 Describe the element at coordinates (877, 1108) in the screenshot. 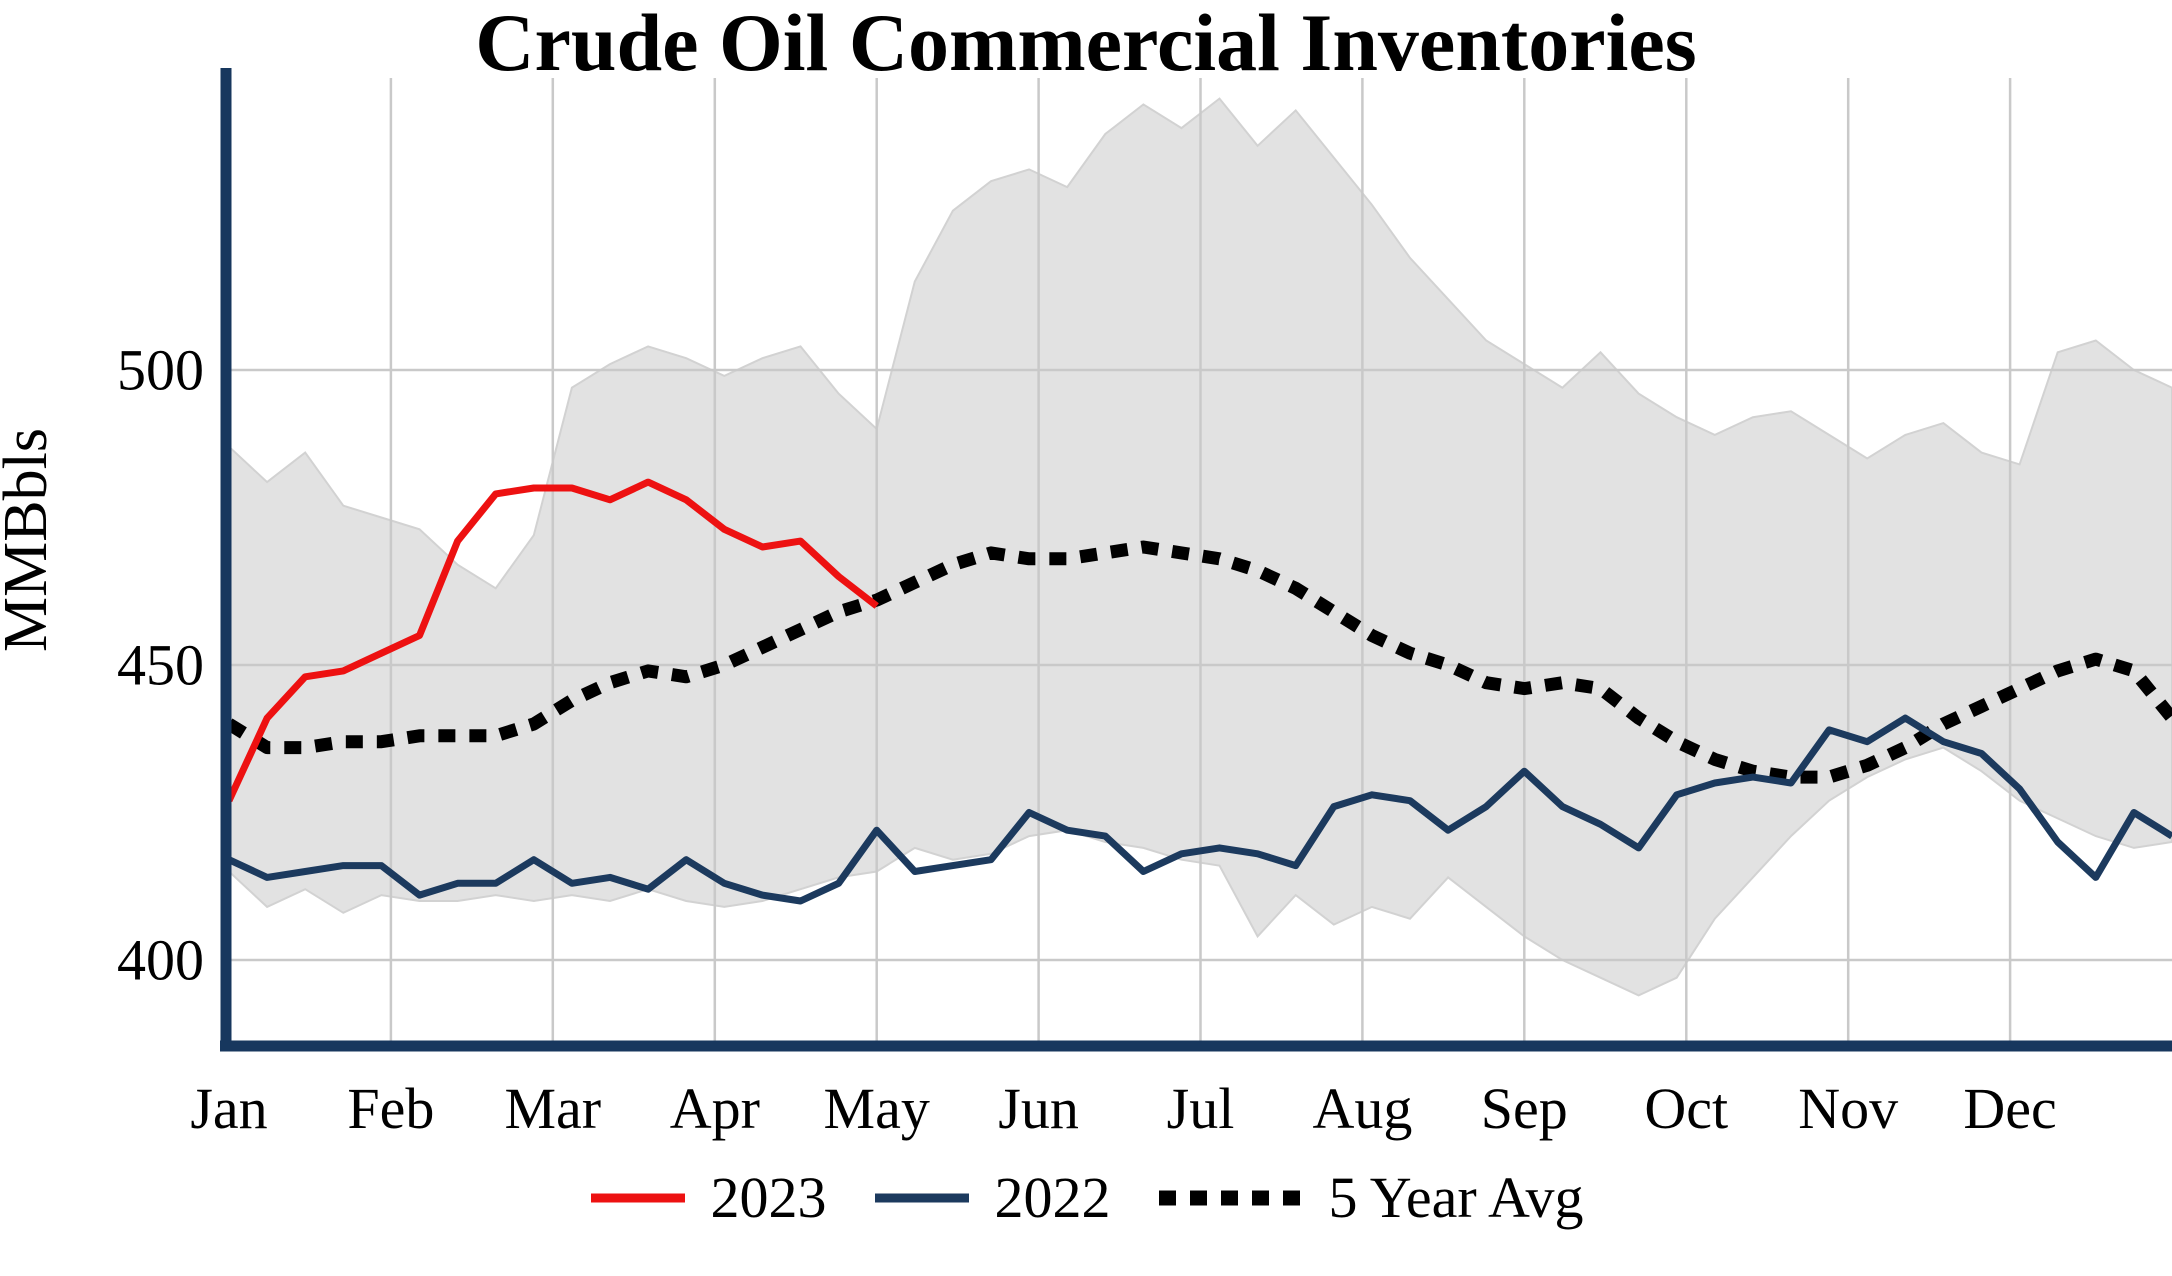

I see `x-tick-label: May` at that location.